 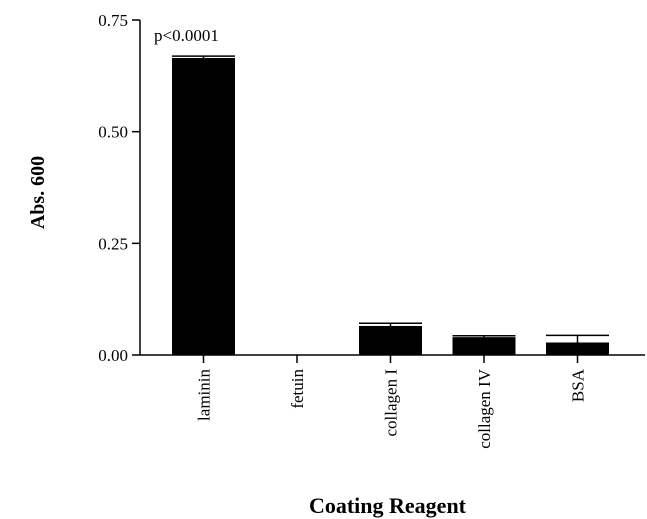 What do you see at coordinates (204, 395) in the screenshot?
I see `x-tick-label: laminin` at bounding box center [204, 395].